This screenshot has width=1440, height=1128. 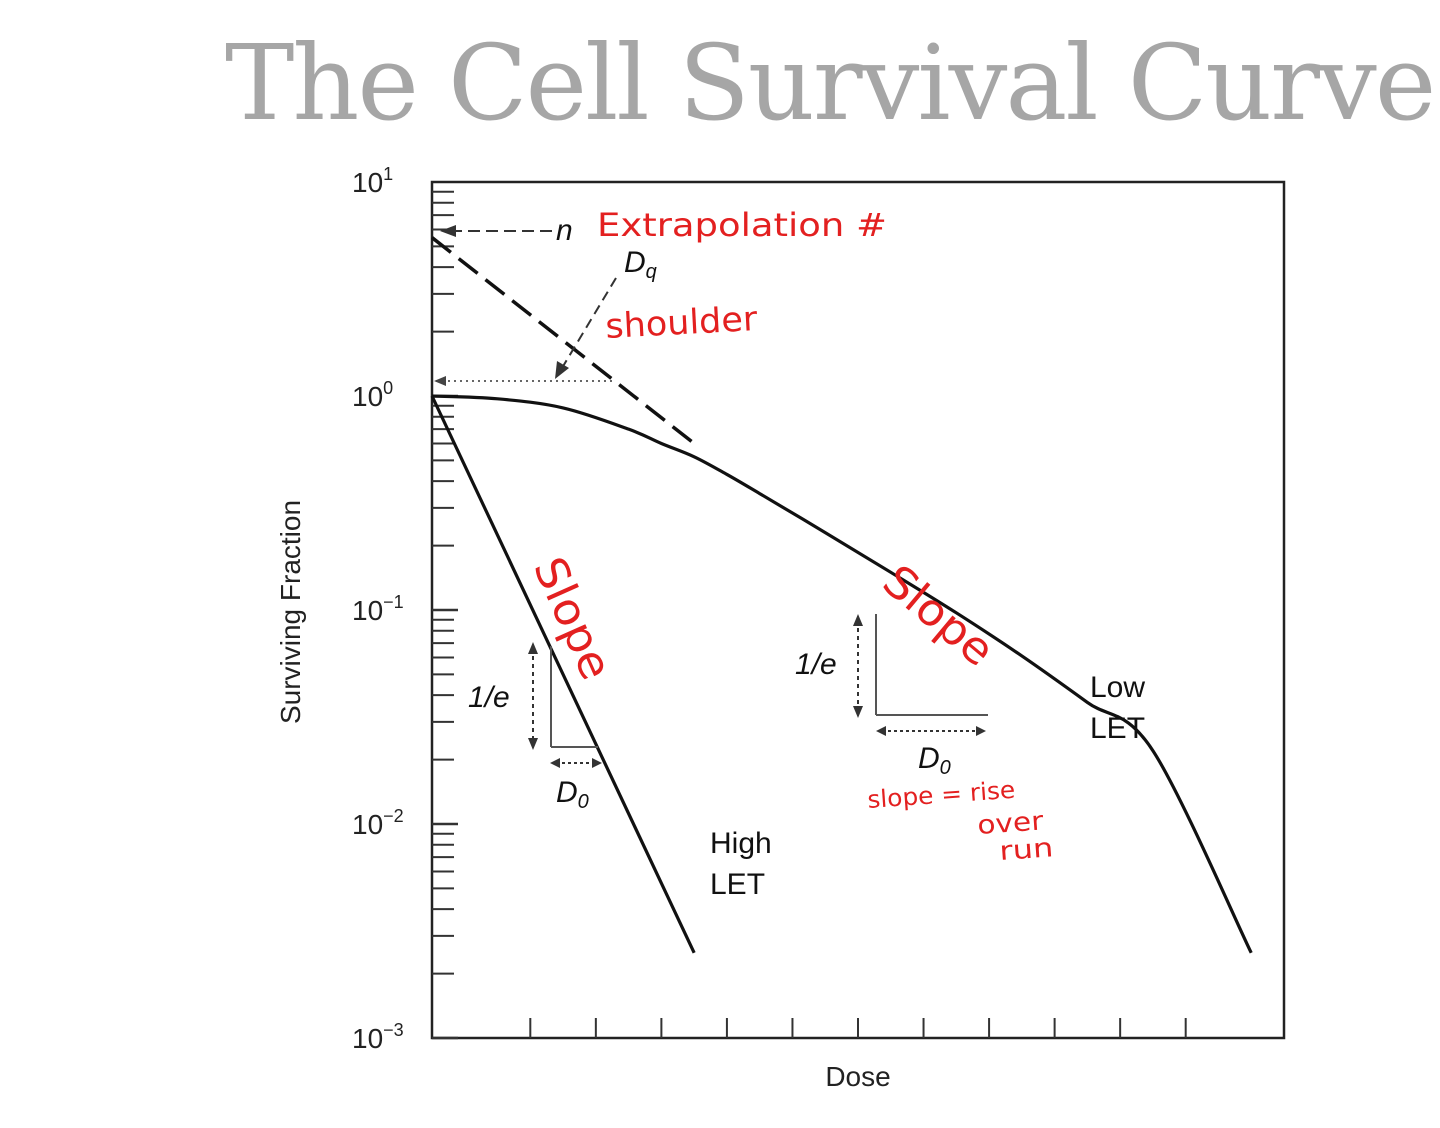 I want to click on high-let-1e-down-arrowhead-icon, so click(x=533, y=744).